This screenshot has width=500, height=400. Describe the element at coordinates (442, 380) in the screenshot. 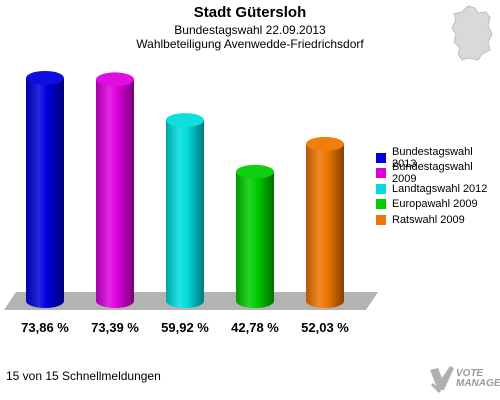

I see `vote-manager-logo-icon` at that location.